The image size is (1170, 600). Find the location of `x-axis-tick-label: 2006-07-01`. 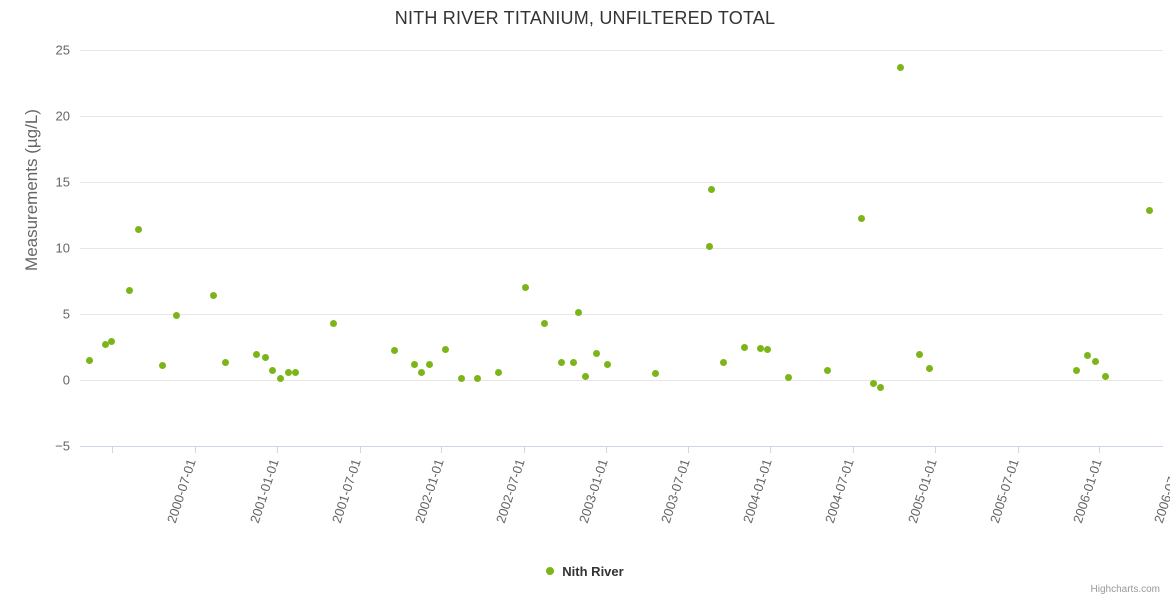

x-axis-tick-label: 2006-07-01 is located at coordinates (1160, 491).